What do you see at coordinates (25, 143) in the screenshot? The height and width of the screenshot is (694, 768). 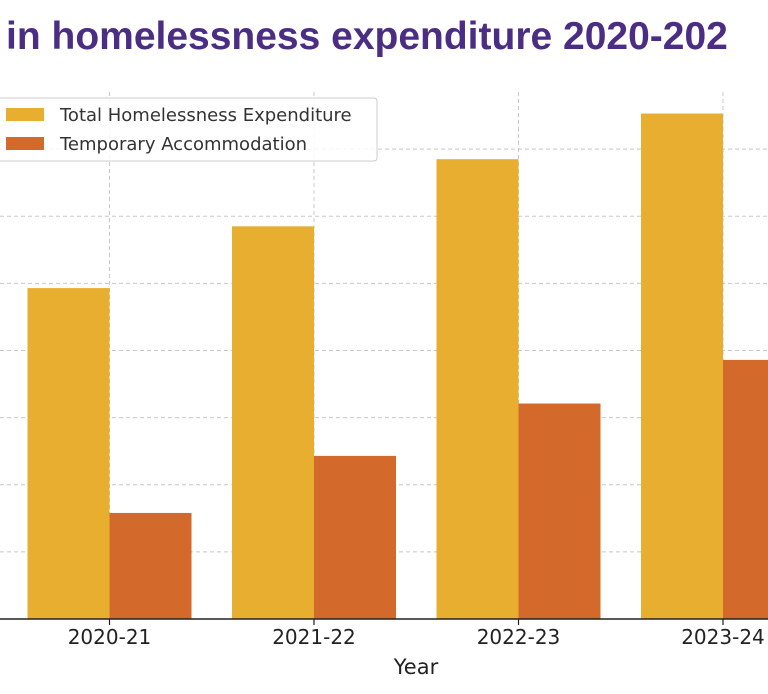 I see `legend-swatch-temporary` at bounding box center [25, 143].